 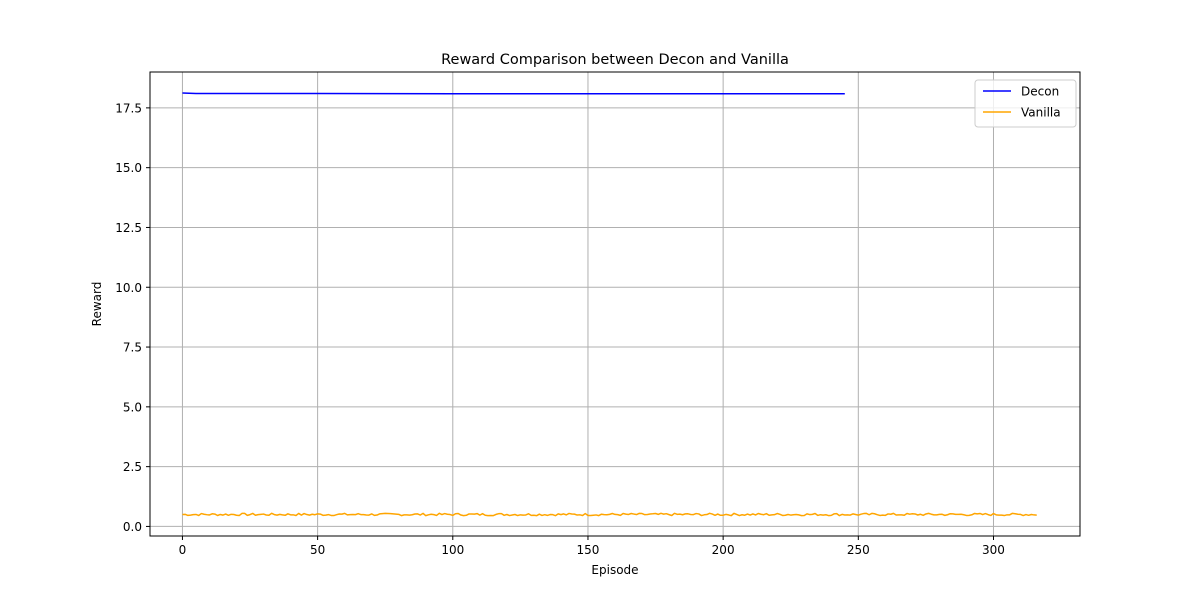 I want to click on legend: Decon Vanilla, so click(x=1025, y=103).